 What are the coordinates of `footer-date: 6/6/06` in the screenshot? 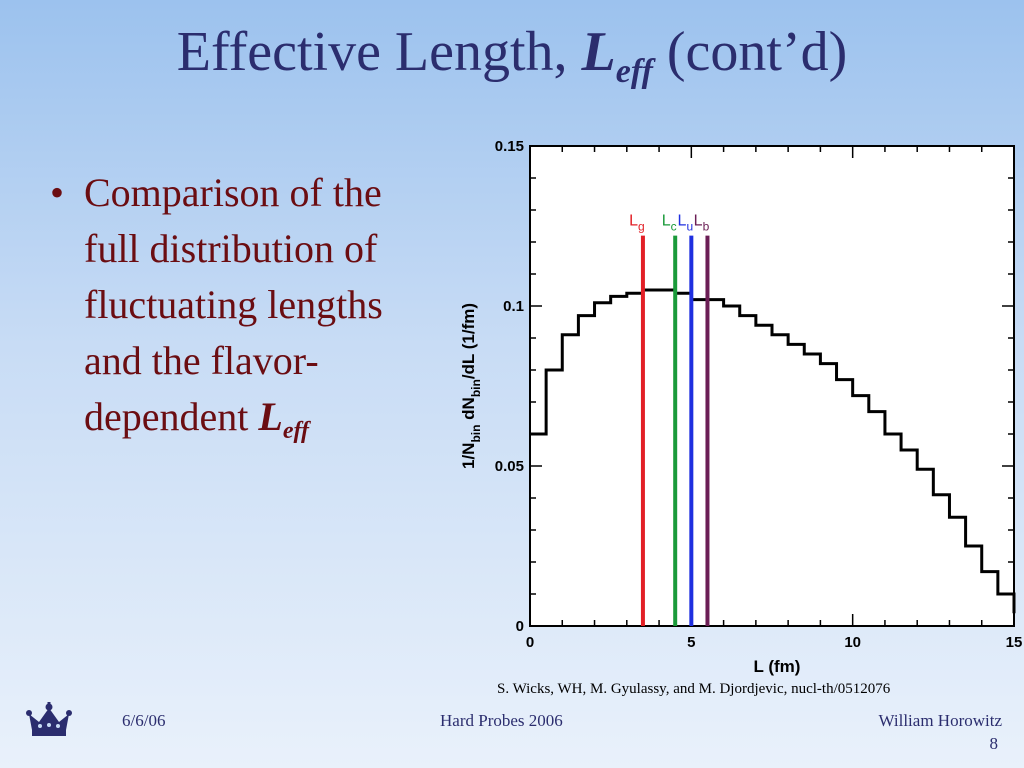 It's located at (144, 720).